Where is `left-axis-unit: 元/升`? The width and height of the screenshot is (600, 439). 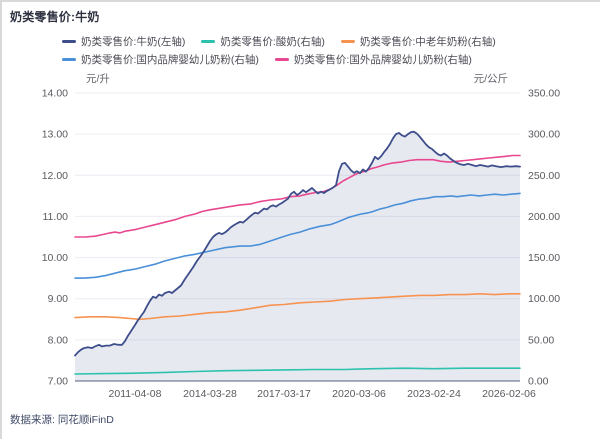
left-axis-unit: 元/升 is located at coordinates (98, 79).